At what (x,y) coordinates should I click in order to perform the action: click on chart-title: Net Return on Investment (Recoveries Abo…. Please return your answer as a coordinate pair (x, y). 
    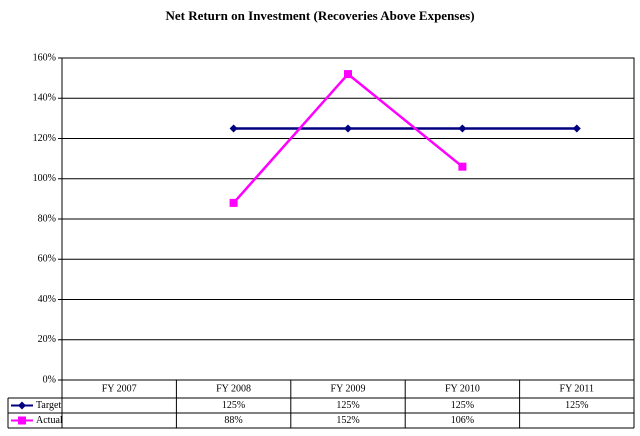
    Looking at the image, I should click on (319, 15).